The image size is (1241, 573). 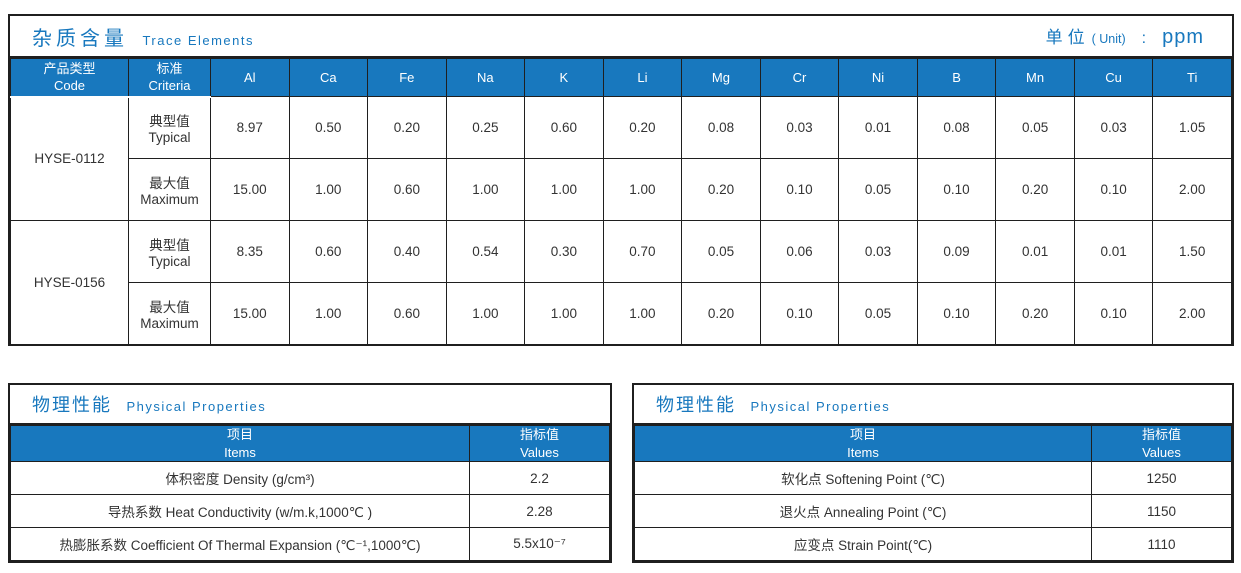 What do you see at coordinates (407, 77) in the screenshot?
I see `element-header-fe: Fe` at bounding box center [407, 77].